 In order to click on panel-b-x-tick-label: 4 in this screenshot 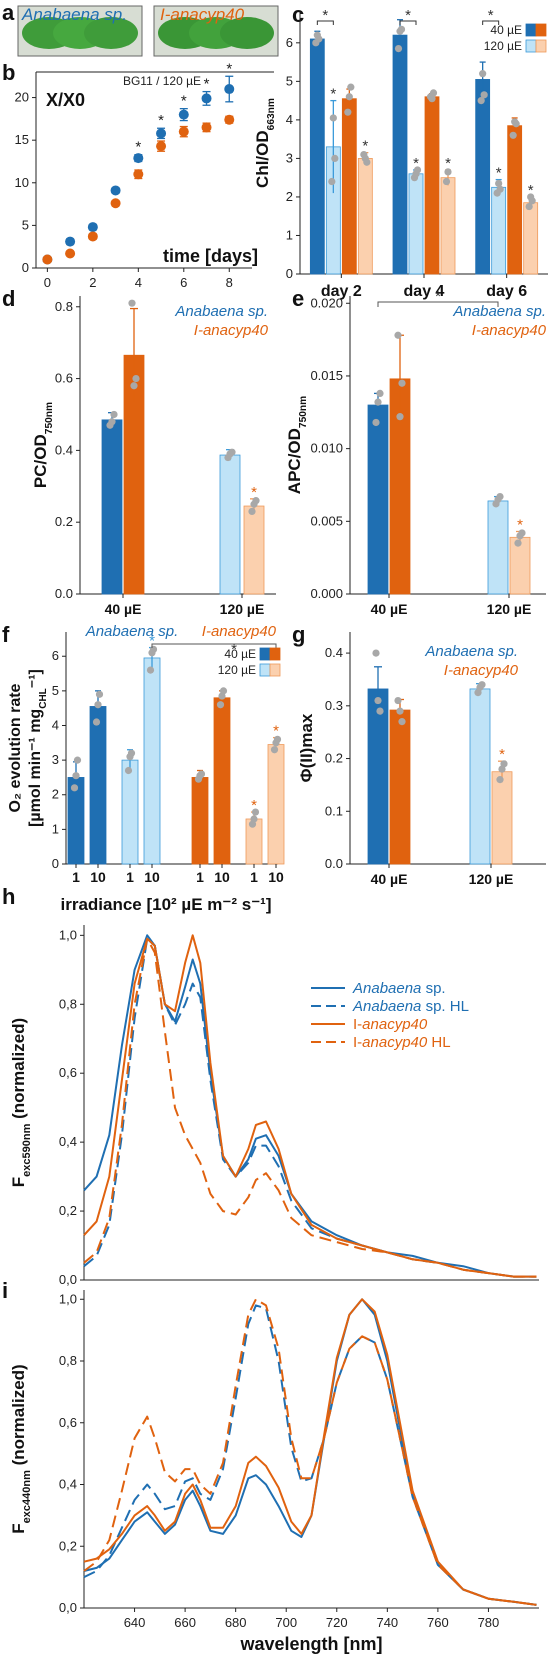, I will do `click(138, 282)`.